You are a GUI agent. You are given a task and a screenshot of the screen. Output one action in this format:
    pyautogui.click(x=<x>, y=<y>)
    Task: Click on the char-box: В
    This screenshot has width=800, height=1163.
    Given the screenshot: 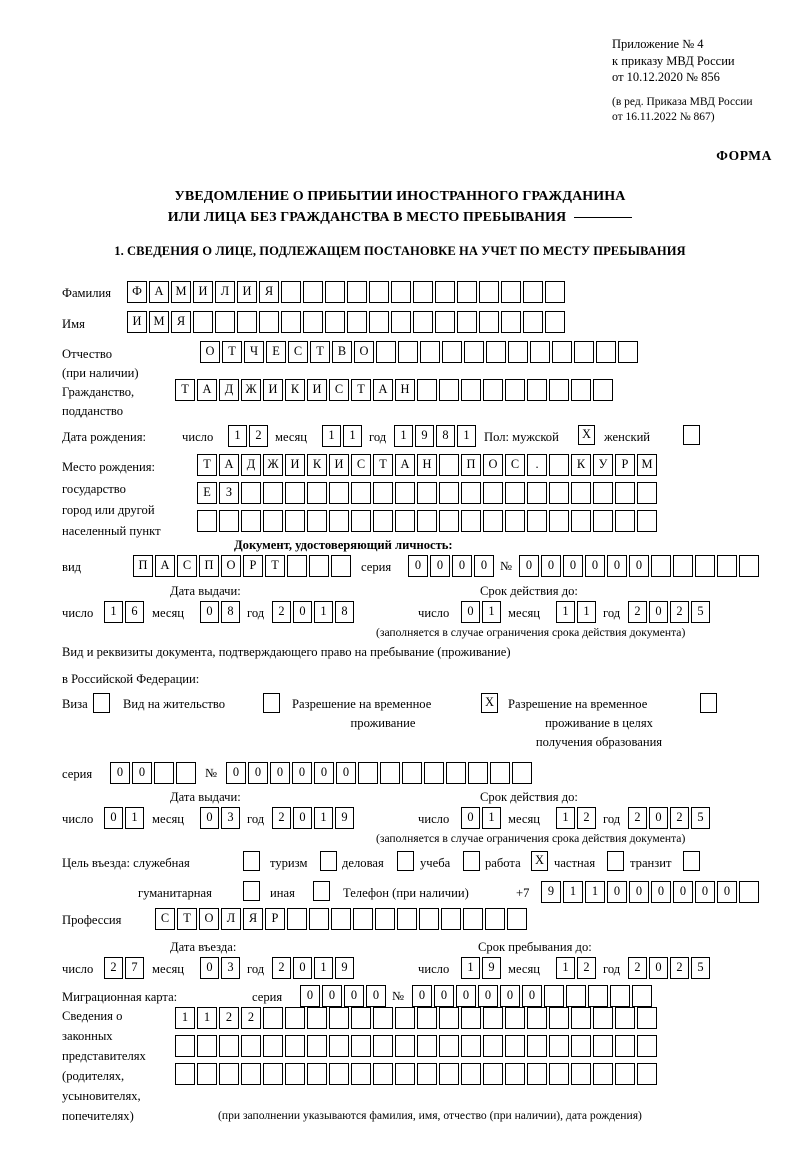 What is the action you would take?
    pyautogui.click(x=342, y=352)
    